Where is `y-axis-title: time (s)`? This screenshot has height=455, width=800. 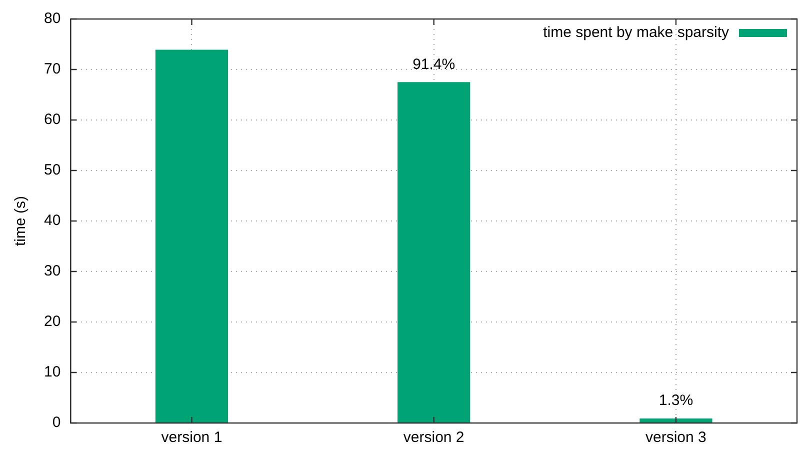
y-axis-title: time (s) is located at coordinates (21, 221).